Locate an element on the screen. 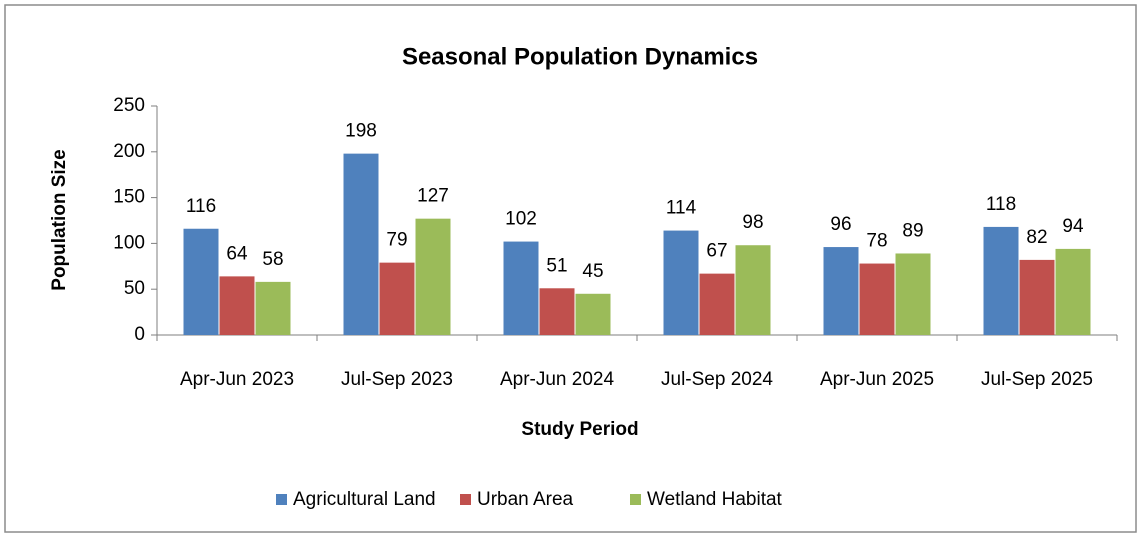 This screenshot has height=538, width=1142. value-label: 118 is located at coordinates (1001, 204).